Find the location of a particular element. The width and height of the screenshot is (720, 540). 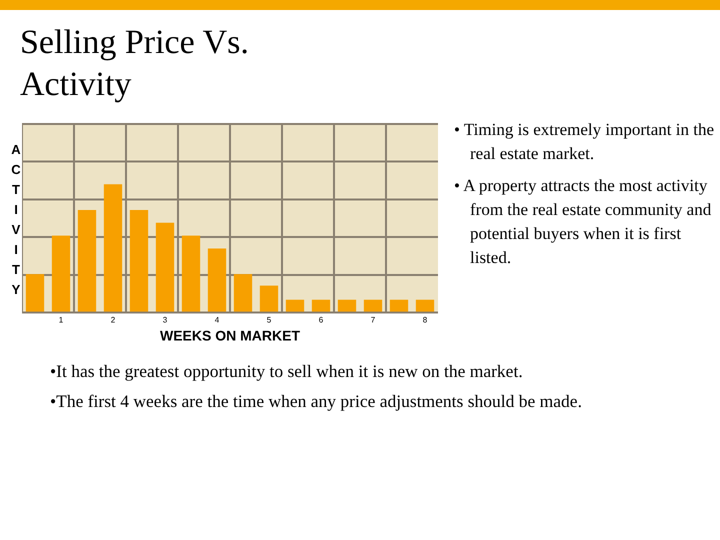

x-tick-label: 4 is located at coordinates (217, 320).